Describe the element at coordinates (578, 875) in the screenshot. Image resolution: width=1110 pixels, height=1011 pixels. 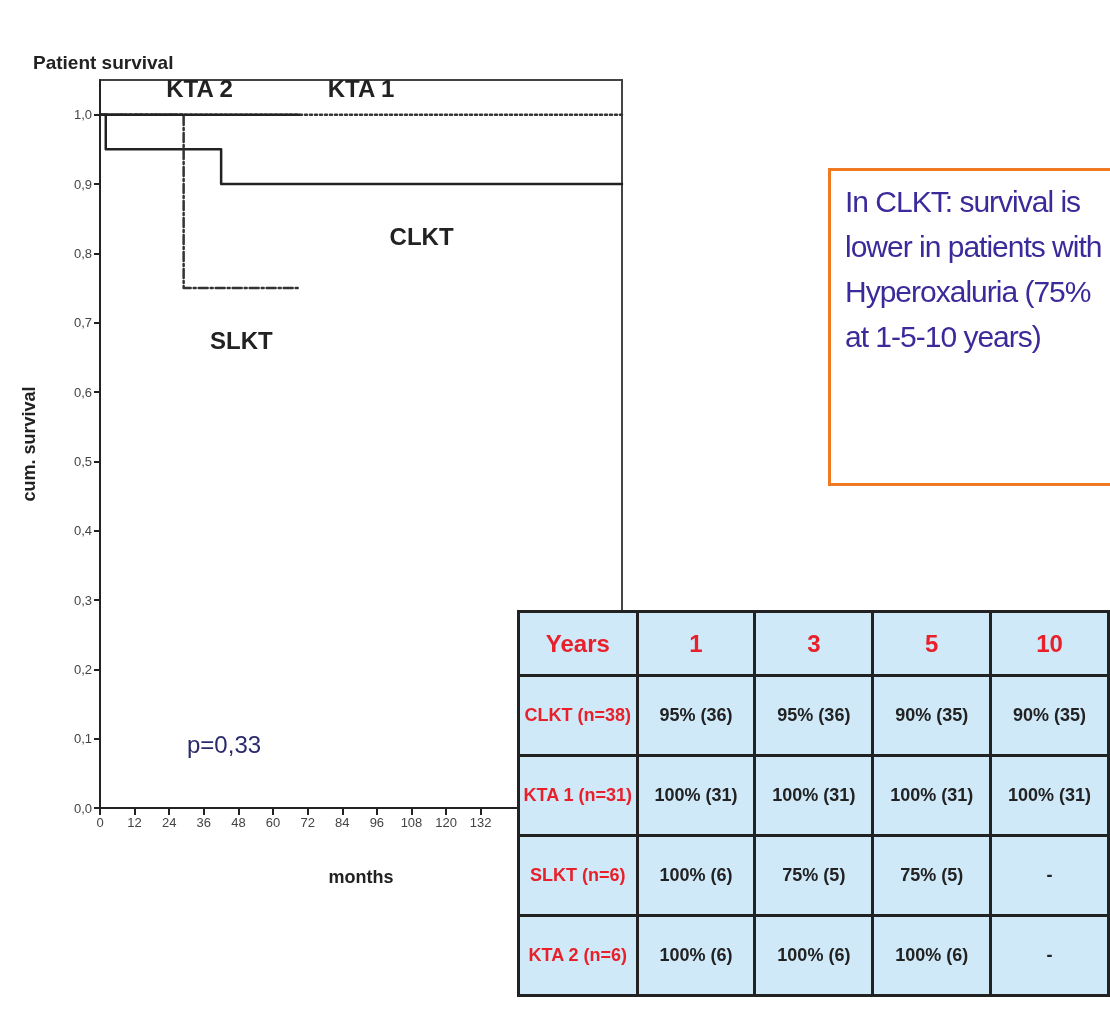
I see `category-label: SLKT (n=6)` at that location.